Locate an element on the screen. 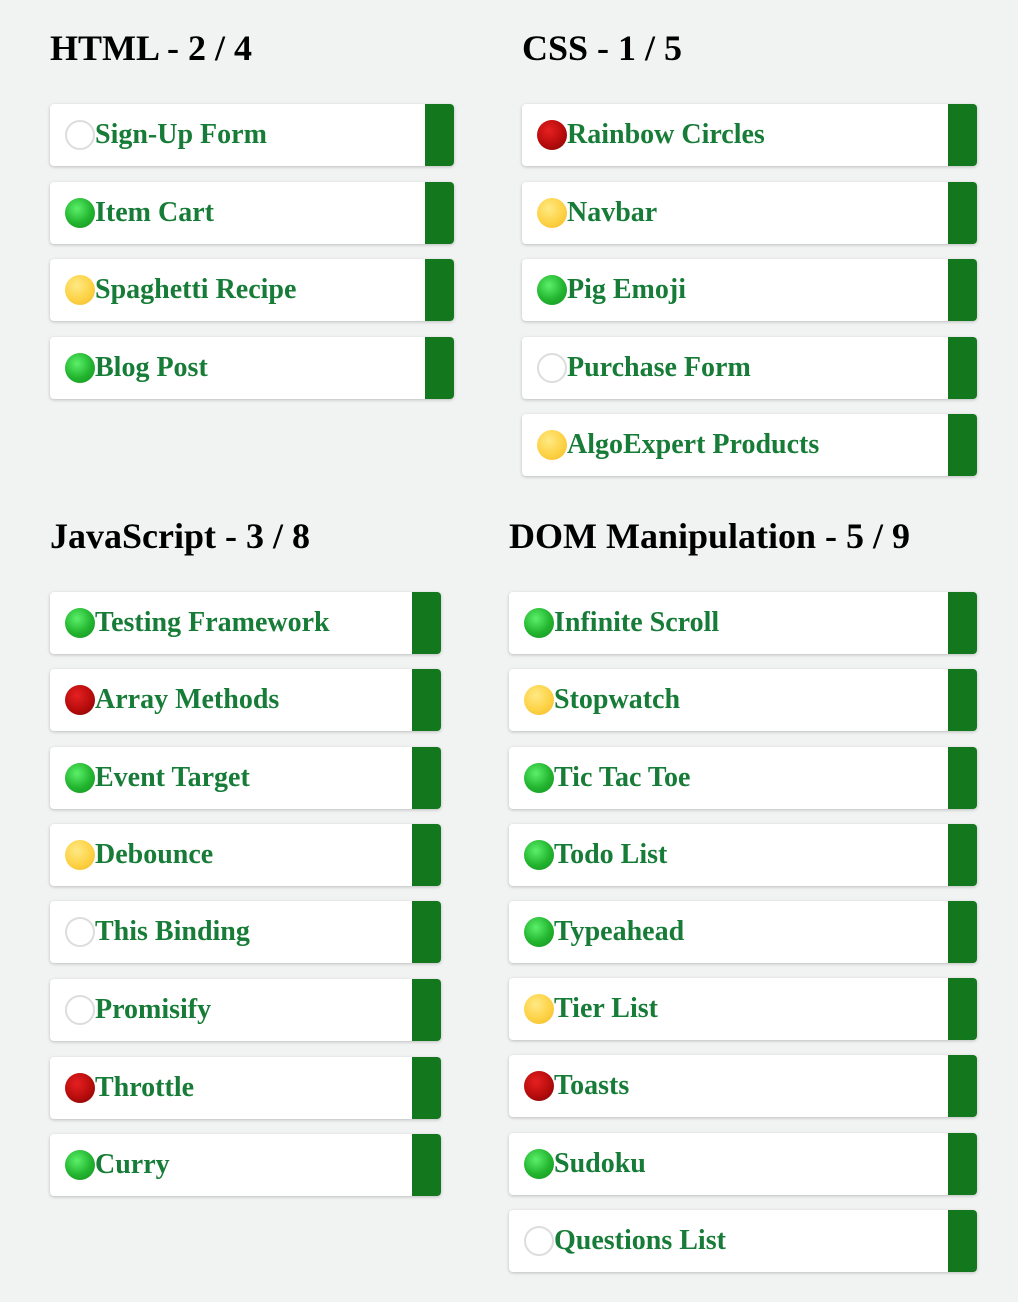 The image size is (1018, 1302). question-name: AlgoExpert Products is located at coordinates (693, 444).